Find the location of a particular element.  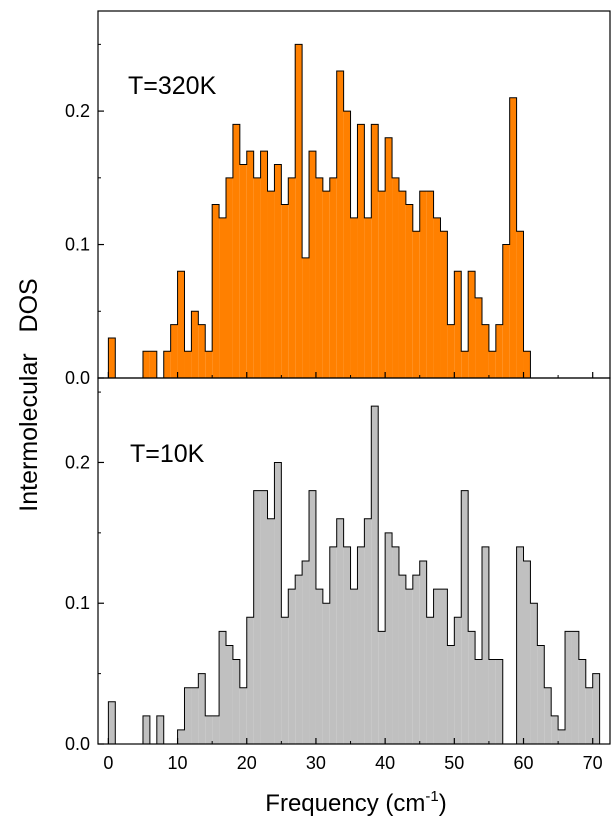

x-tick-label: 30 is located at coordinates (316, 763).